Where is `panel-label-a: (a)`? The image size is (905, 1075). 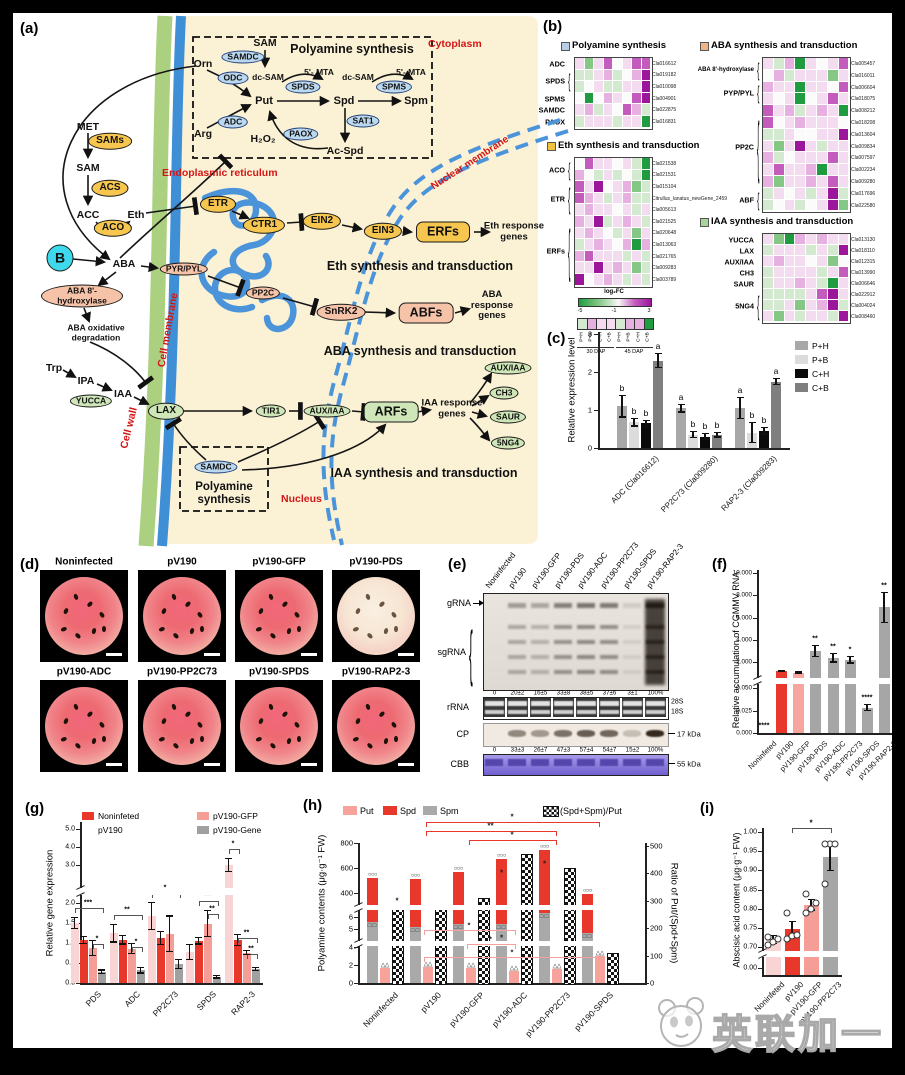 panel-label-a: (a) is located at coordinates (29, 28).